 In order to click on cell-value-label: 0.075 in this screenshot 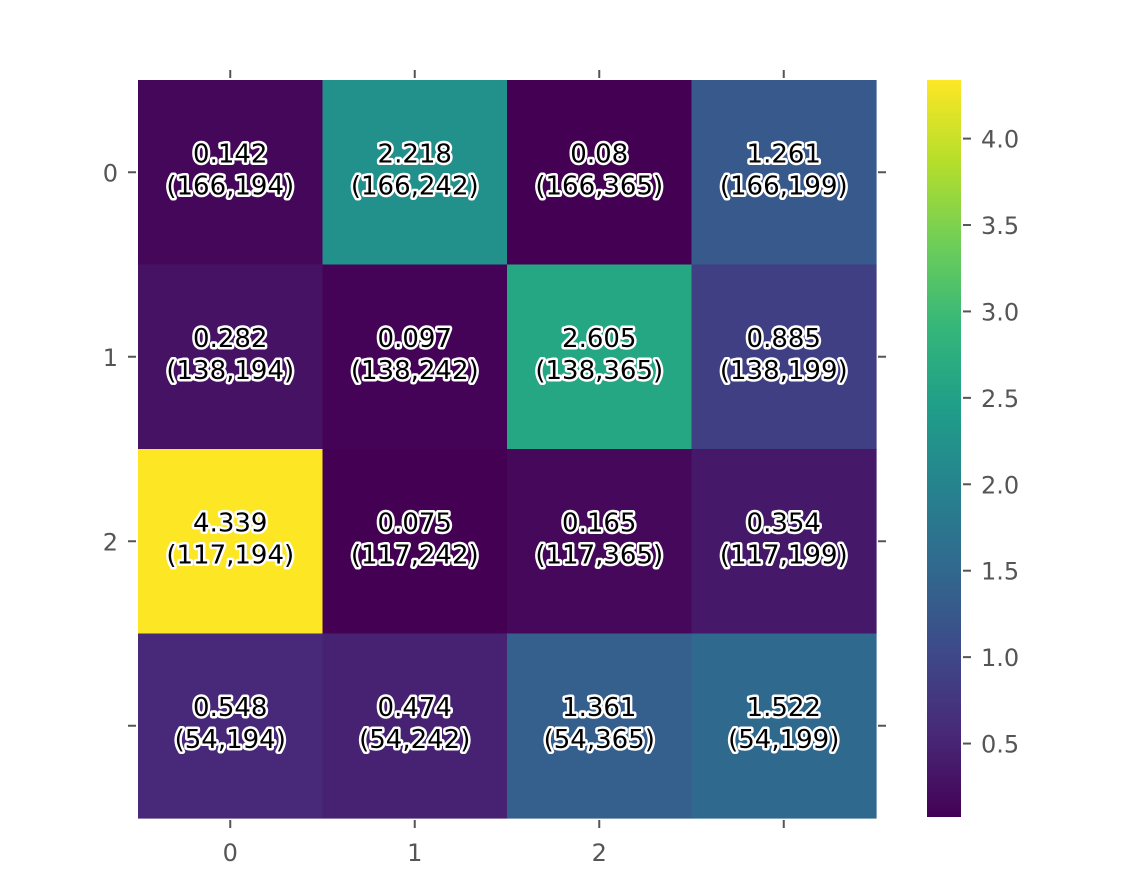, I will do `click(415, 523)`.